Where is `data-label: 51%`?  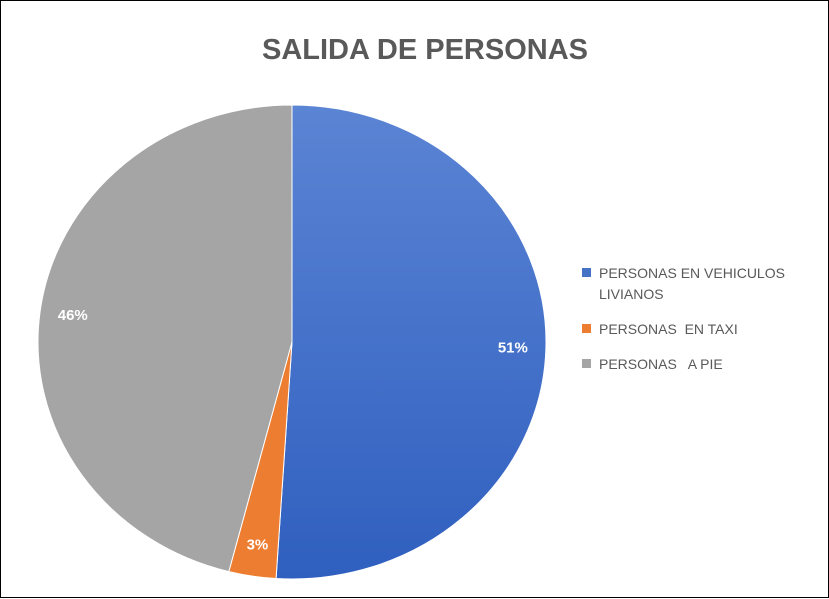
data-label: 51% is located at coordinates (513, 347).